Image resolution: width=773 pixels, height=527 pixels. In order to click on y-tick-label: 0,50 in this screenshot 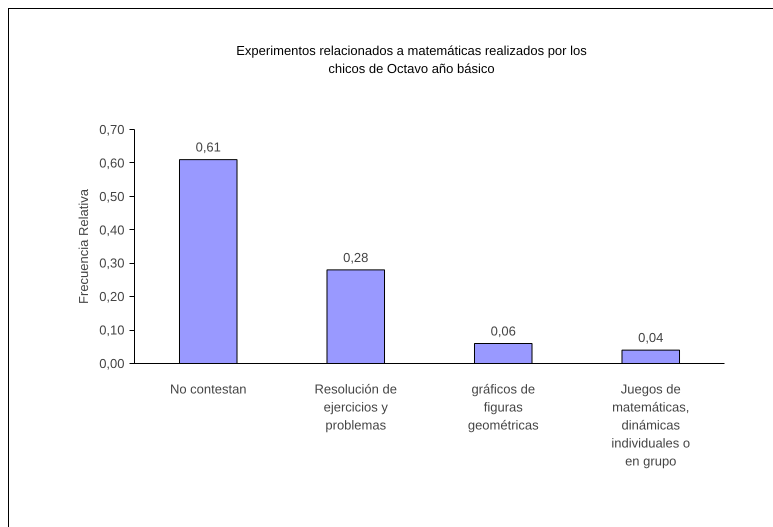, I will do `click(112, 196)`.